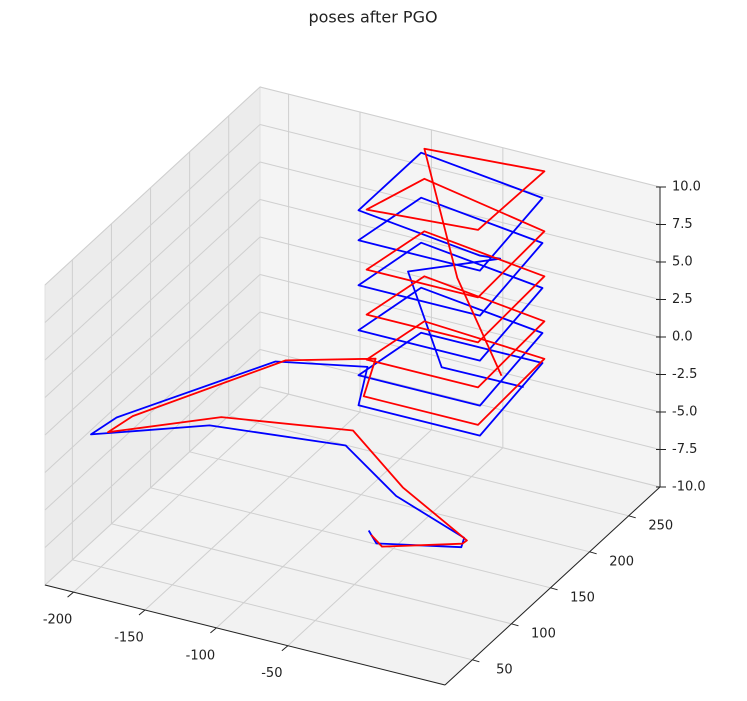 The image size is (747, 701). I want to click on z-tick-label: -7.5, so click(684, 449).